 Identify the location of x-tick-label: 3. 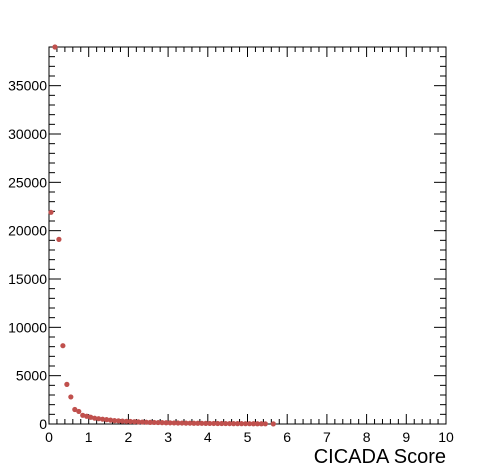
(168, 437).